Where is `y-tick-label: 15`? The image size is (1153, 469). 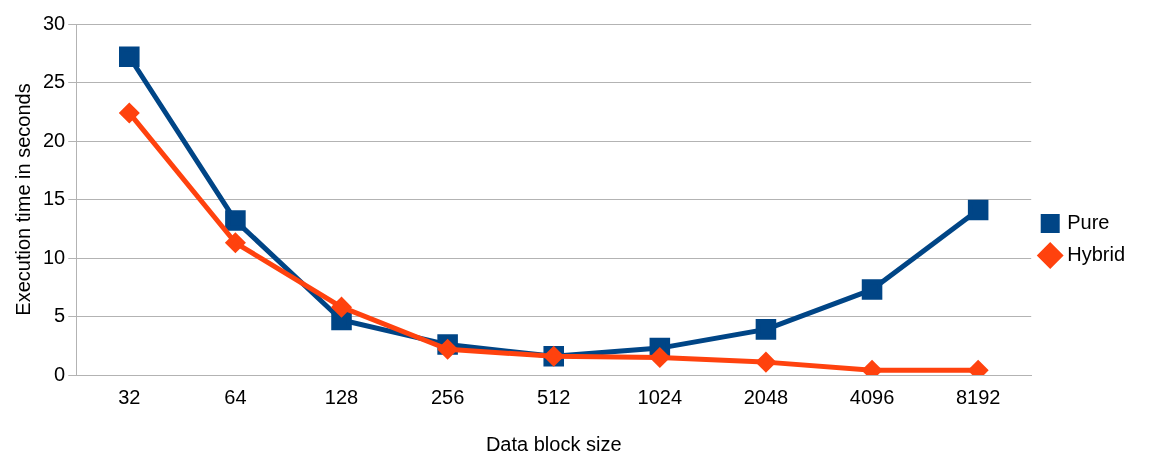 y-tick-label: 15 is located at coordinates (54, 198).